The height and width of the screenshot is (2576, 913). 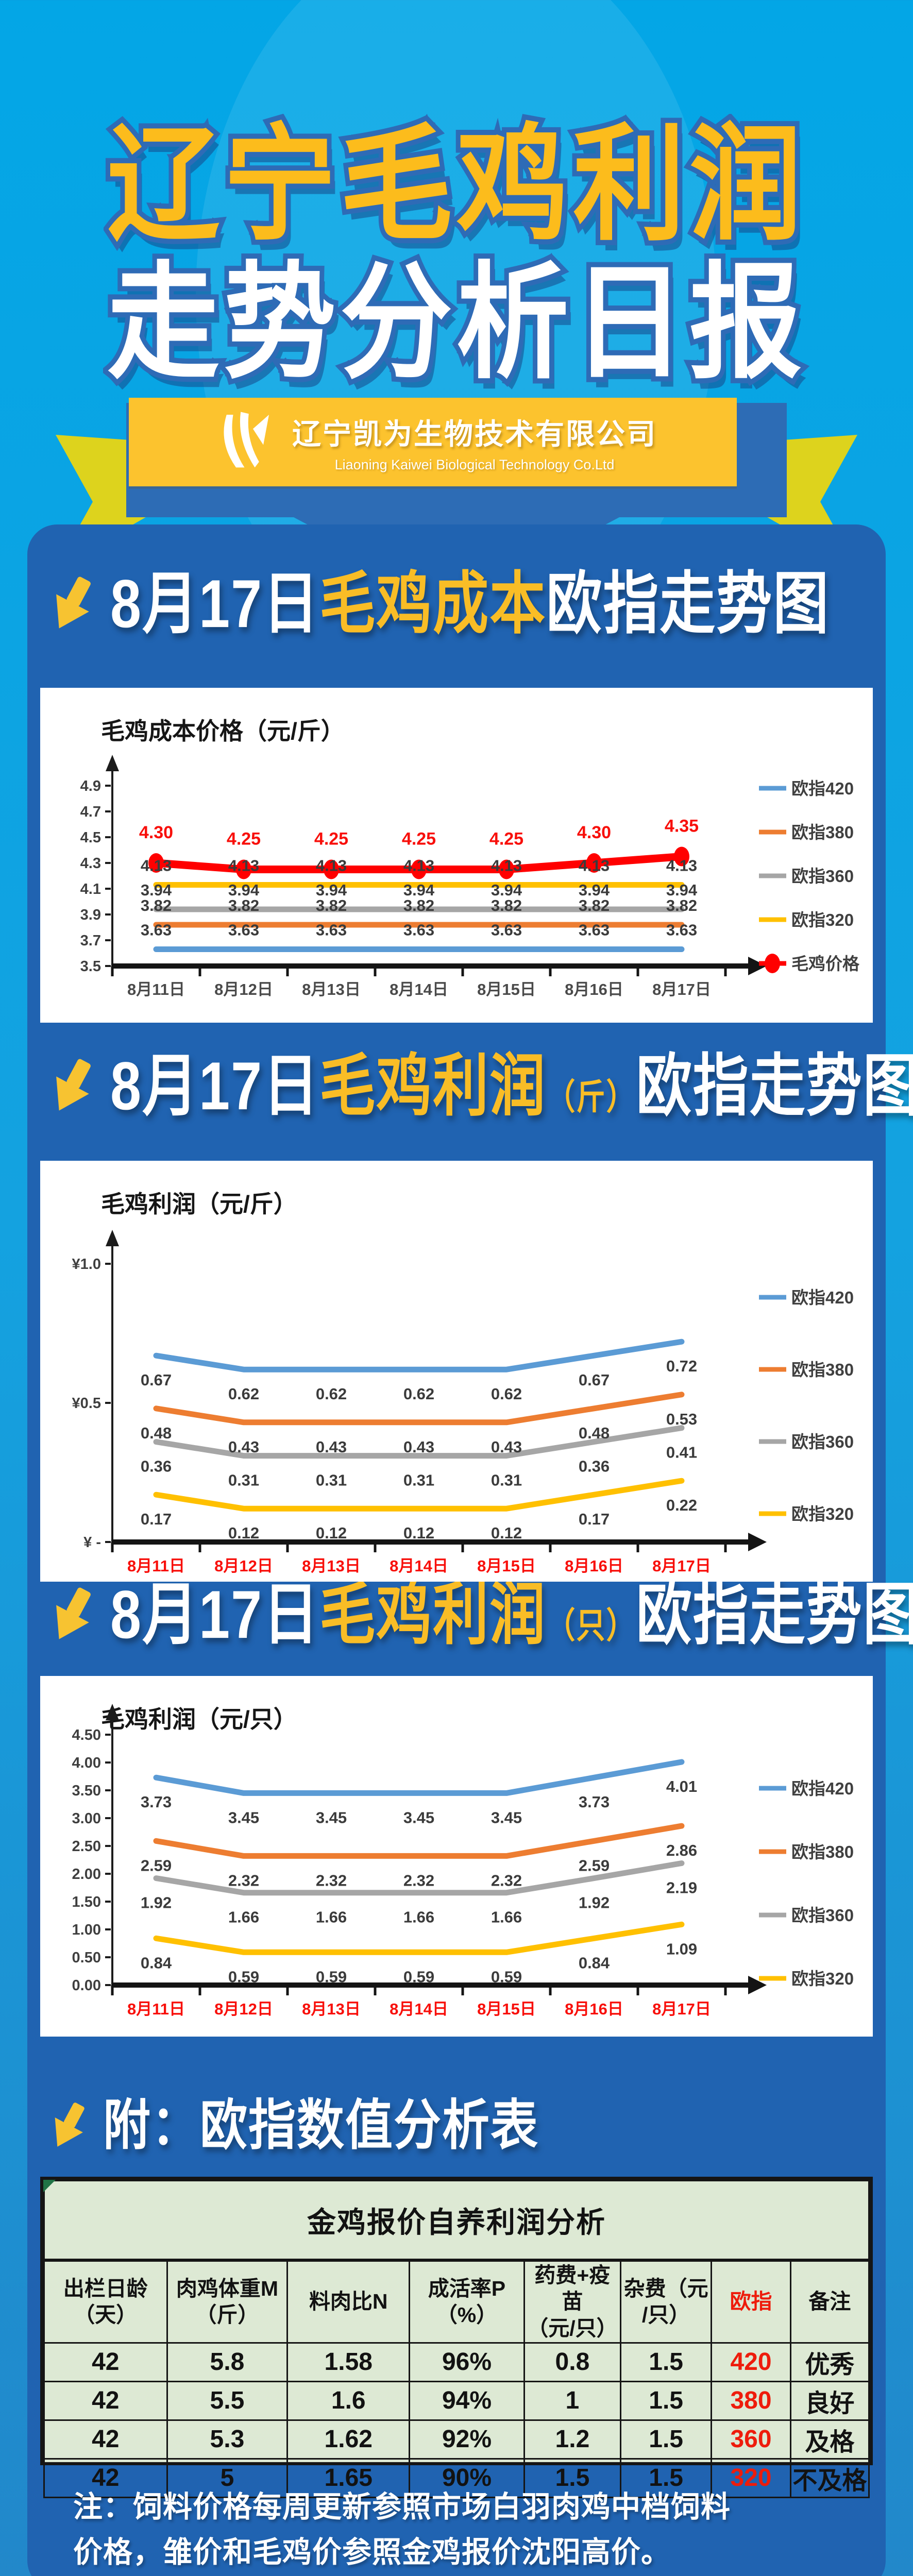 What do you see at coordinates (822, 1513) in the screenshot?
I see `legend-label: 欧指320` at bounding box center [822, 1513].